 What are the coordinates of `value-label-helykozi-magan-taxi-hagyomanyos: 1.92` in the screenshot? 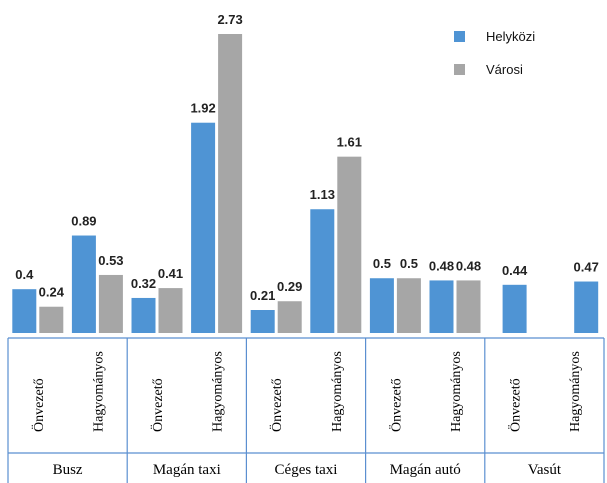 It's located at (202, 108).